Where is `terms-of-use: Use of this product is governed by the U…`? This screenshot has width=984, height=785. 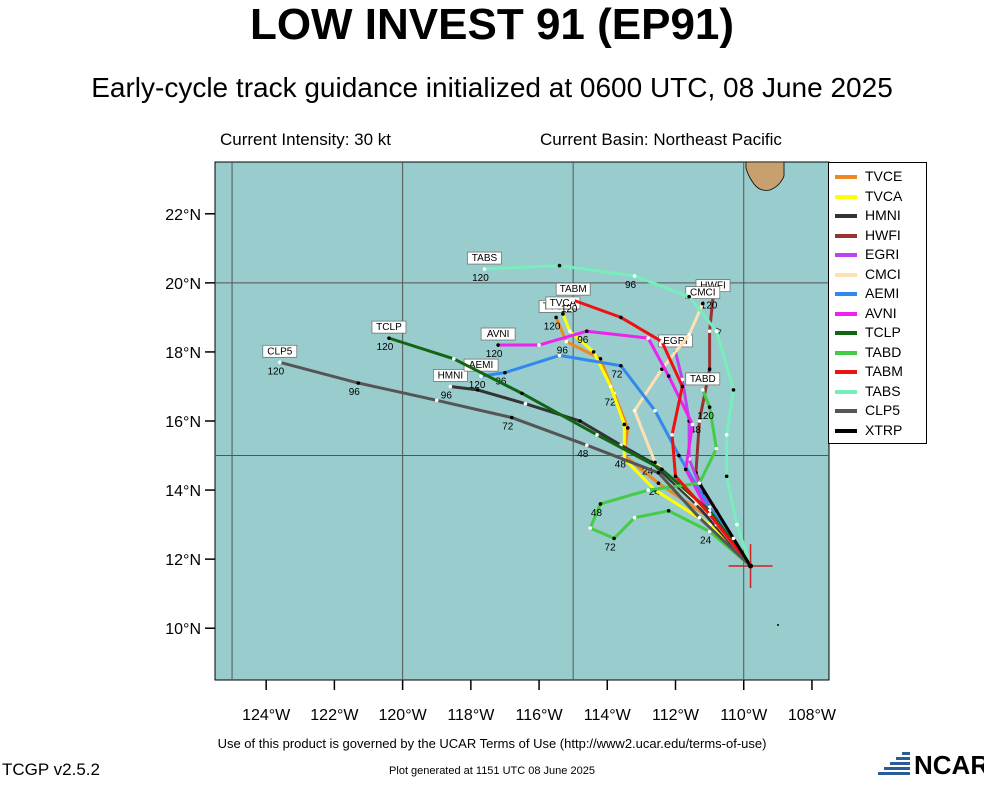 terms-of-use: Use of this product is governed by the U… is located at coordinates (492, 743).